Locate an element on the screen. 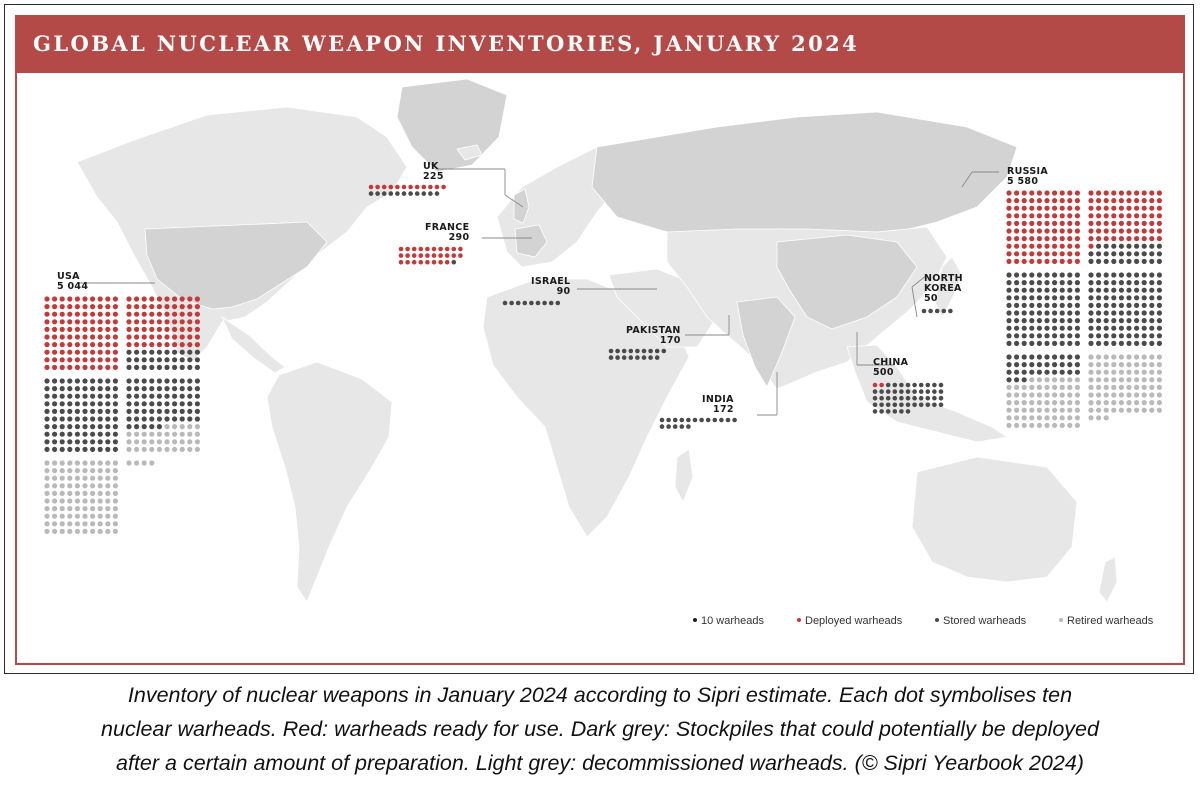 The height and width of the screenshot is (785, 1200). legend-retired: Retired warheads is located at coordinates (1106, 621).